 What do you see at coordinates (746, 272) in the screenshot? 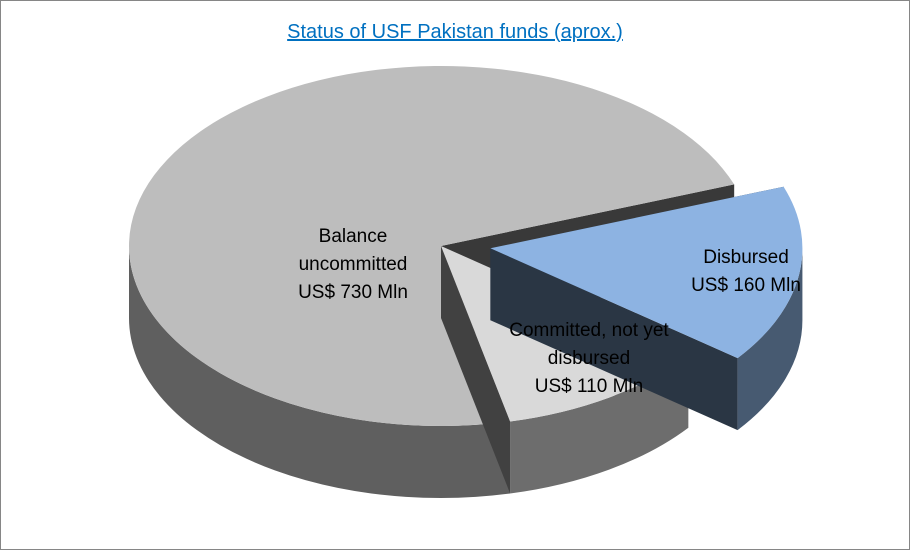
I see `slice-label: Disbursed US$ 160 Mln` at bounding box center [746, 272].